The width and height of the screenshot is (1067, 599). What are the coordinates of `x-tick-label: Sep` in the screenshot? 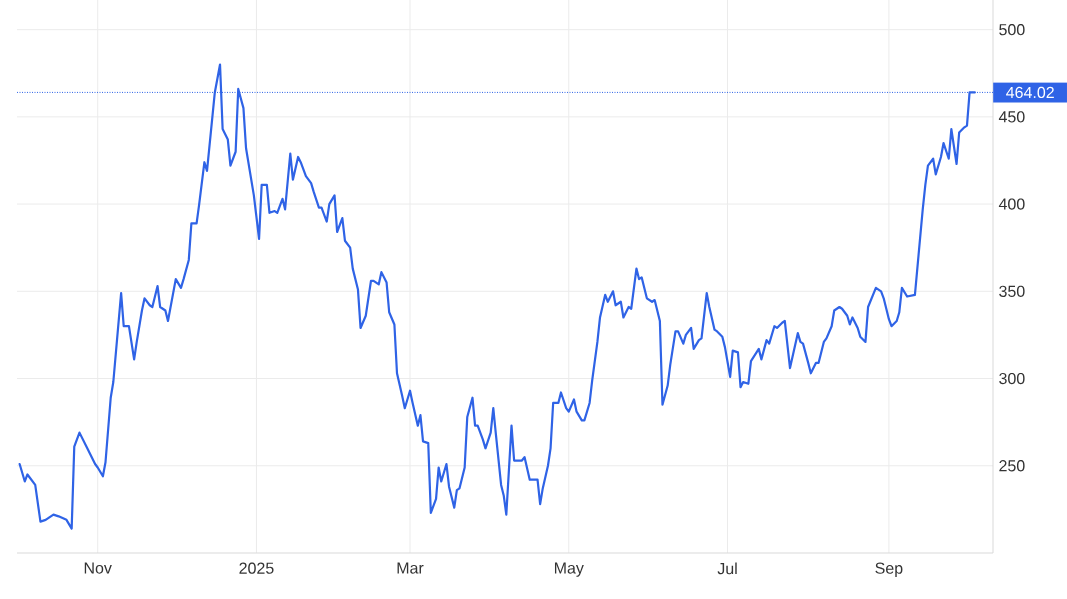 It's located at (889, 570).